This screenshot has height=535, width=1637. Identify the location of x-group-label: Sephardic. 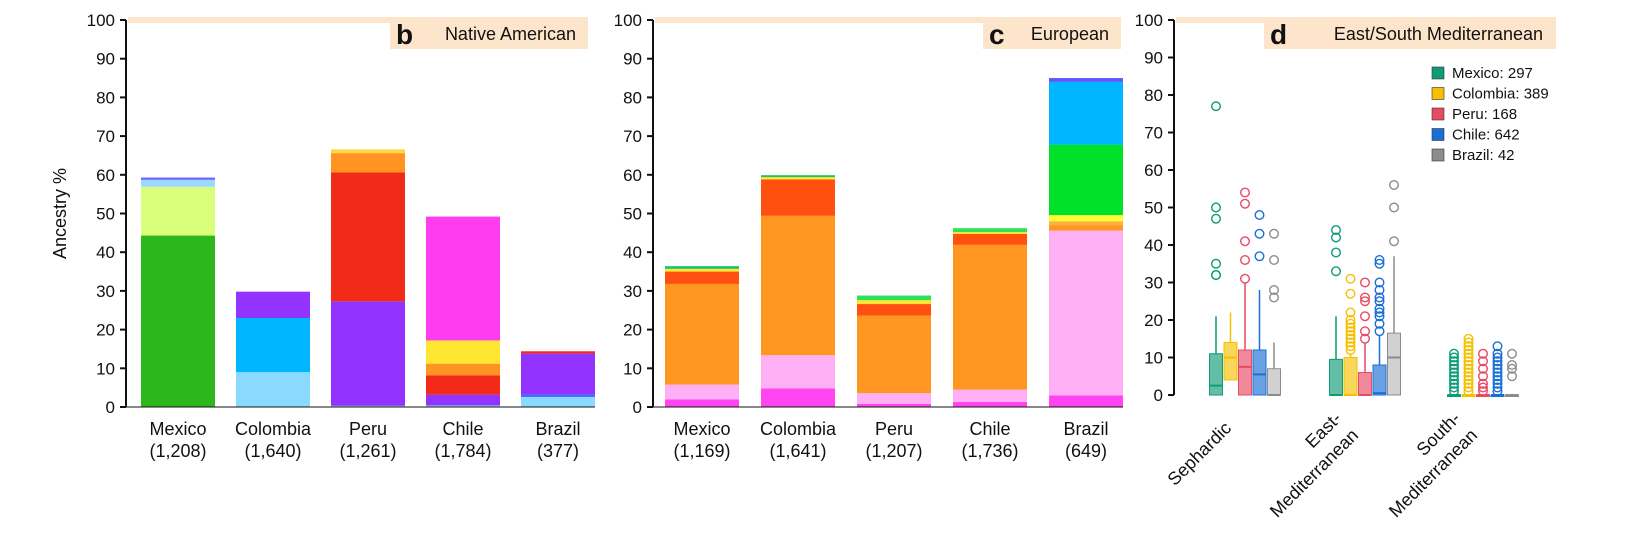
(1199, 453).